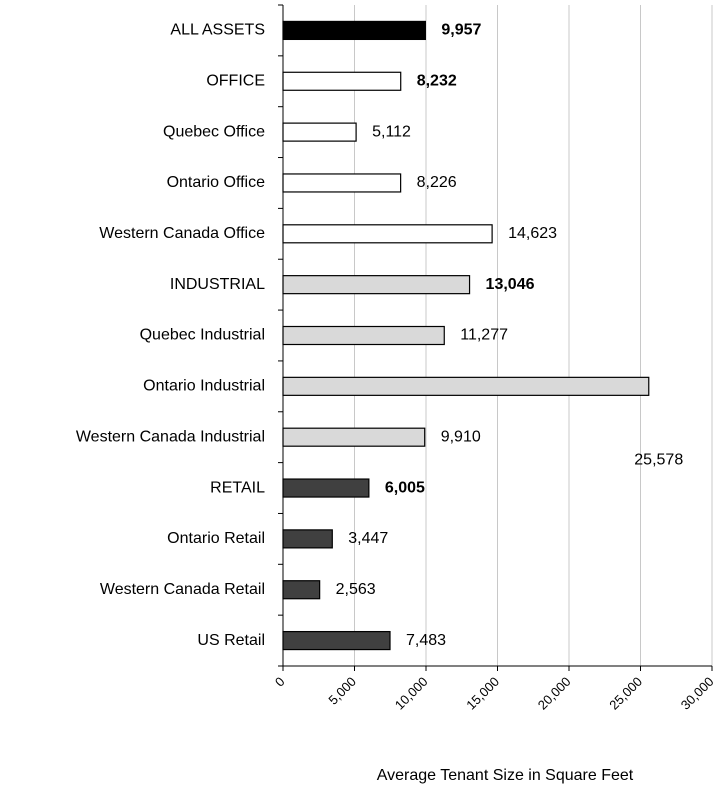  What do you see at coordinates (482, 693) in the screenshot?
I see `x-tick-label: 15,000` at bounding box center [482, 693].